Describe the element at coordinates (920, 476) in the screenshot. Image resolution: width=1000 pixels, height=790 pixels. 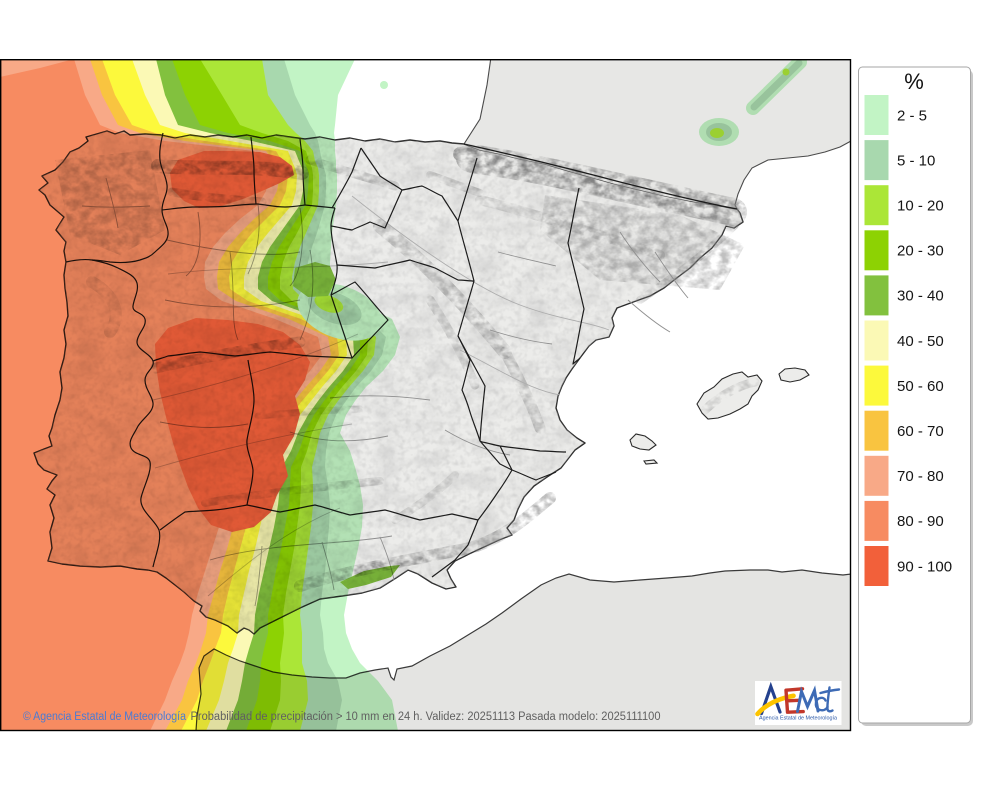
I see `svg-text: 70 - 80` at that location.